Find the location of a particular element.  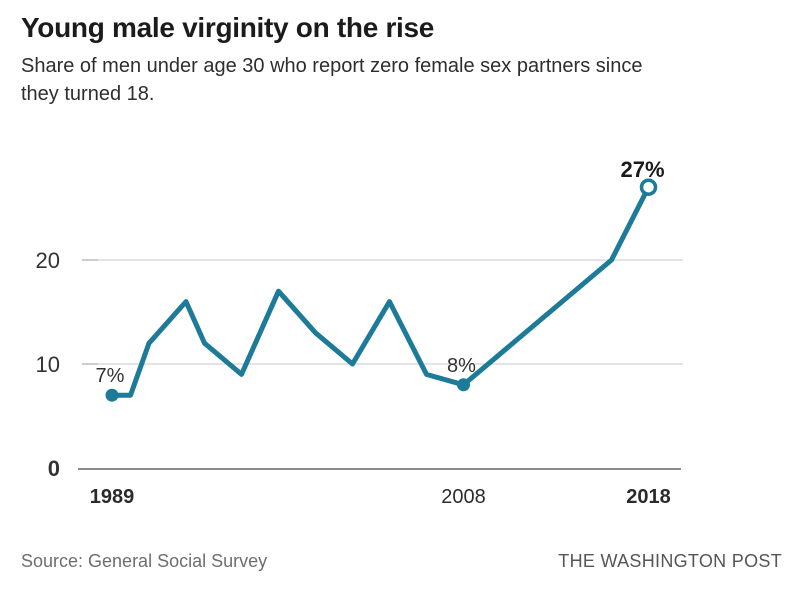

point-label-1989: 7% is located at coordinates (110, 376).